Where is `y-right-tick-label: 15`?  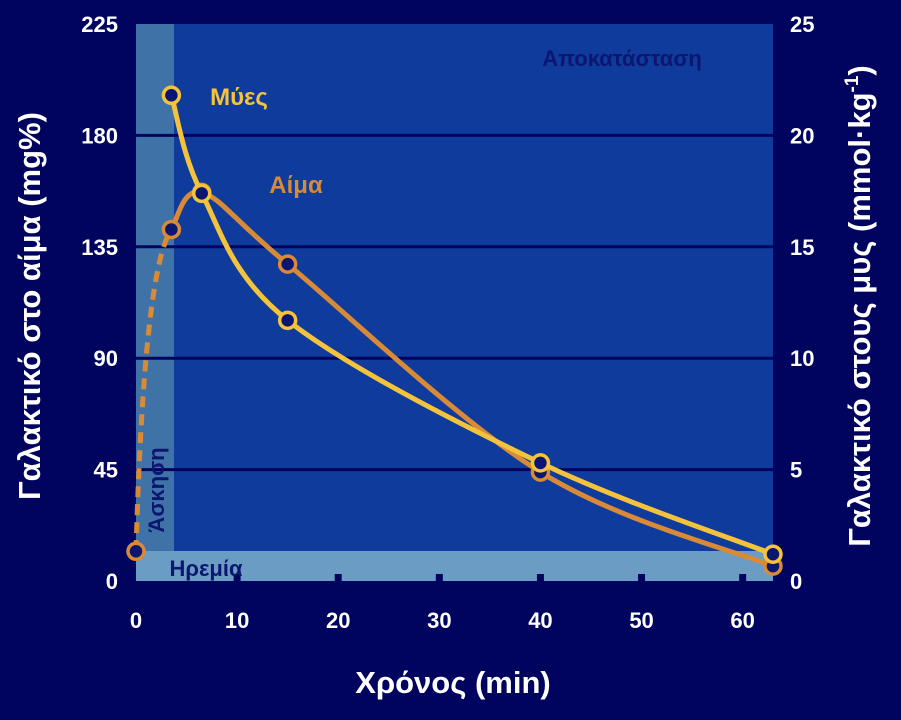 y-right-tick-label: 15 is located at coordinates (802, 247).